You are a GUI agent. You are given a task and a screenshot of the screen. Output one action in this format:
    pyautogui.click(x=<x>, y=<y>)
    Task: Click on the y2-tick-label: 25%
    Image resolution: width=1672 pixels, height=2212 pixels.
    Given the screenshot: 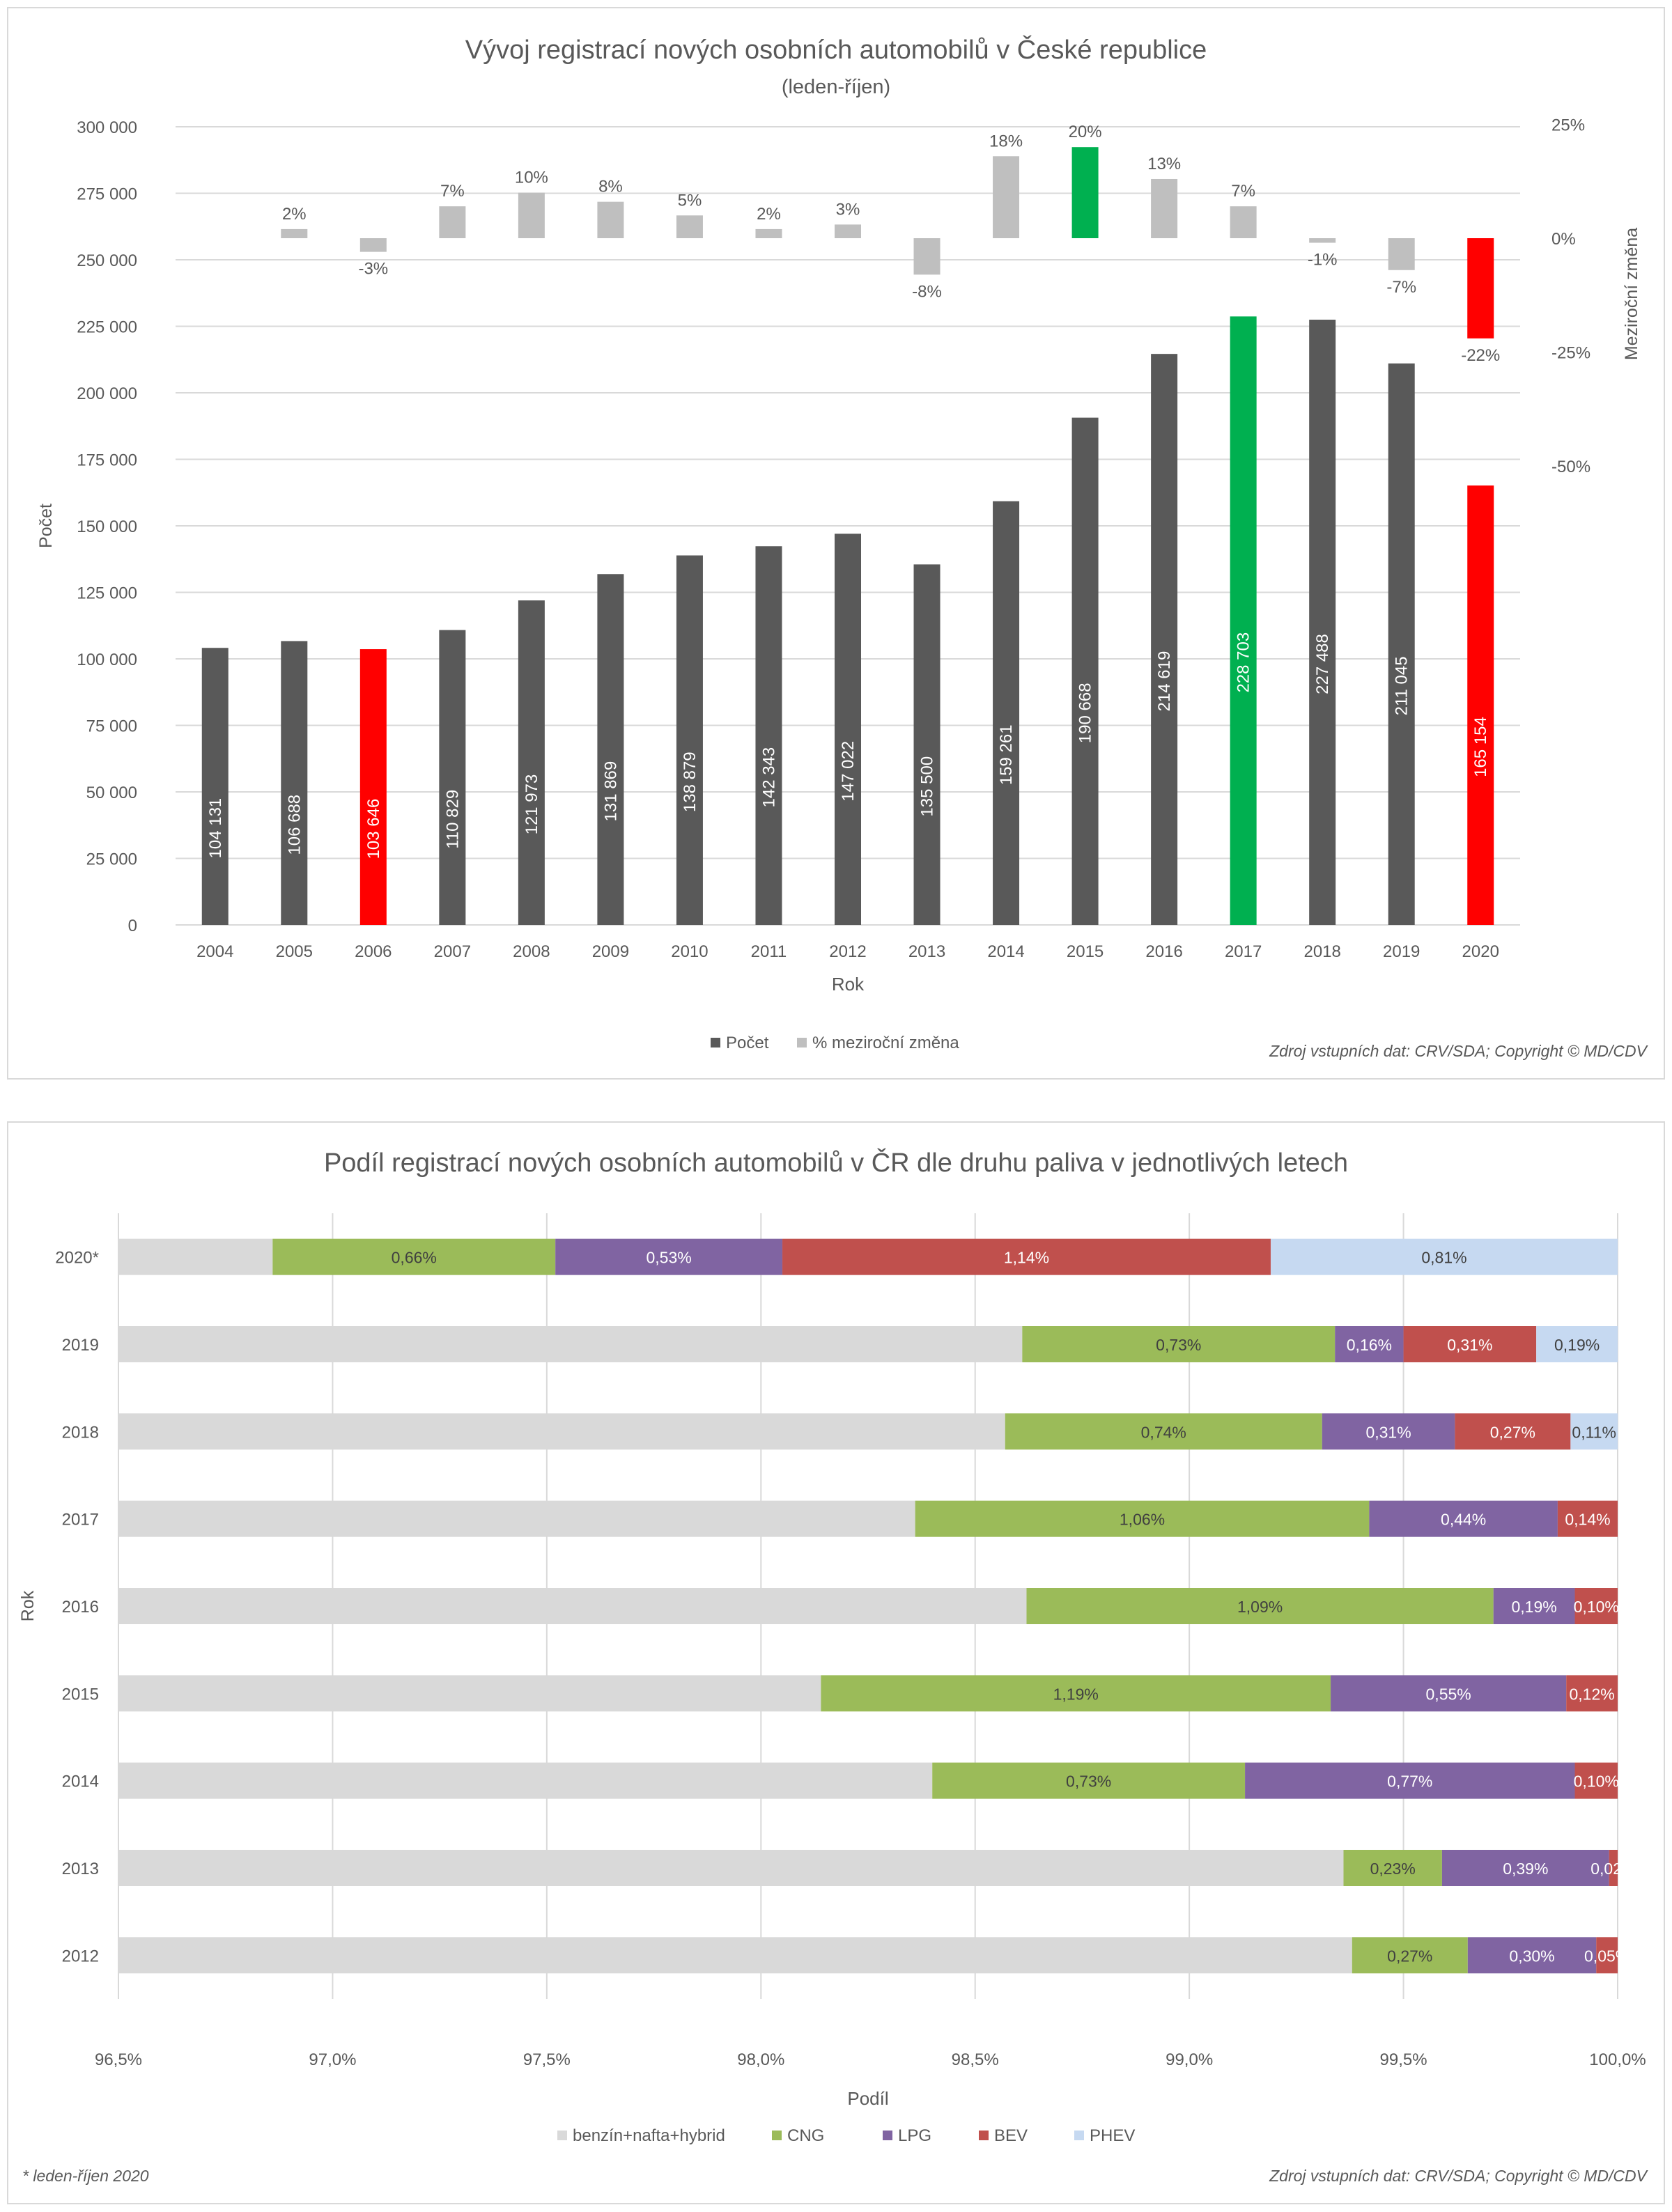 What is the action you would take?
    pyautogui.click(x=1568, y=125)
    